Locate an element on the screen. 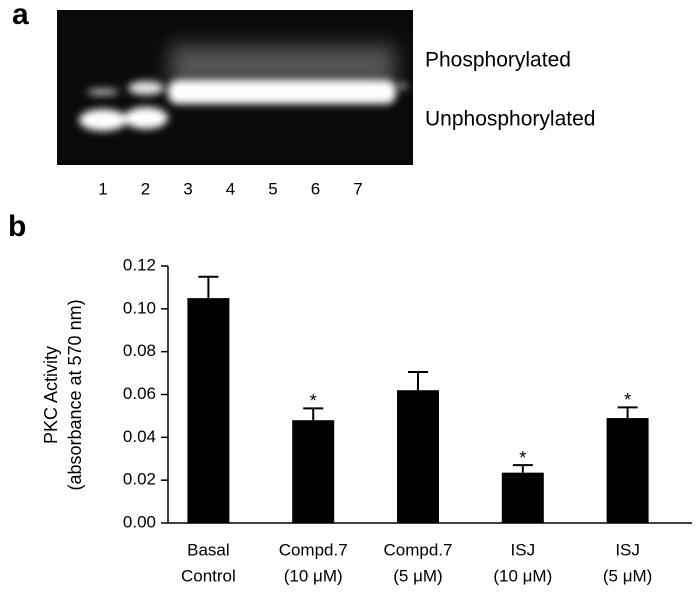  x-tick-label: Control is located at coordinates (208, 575).